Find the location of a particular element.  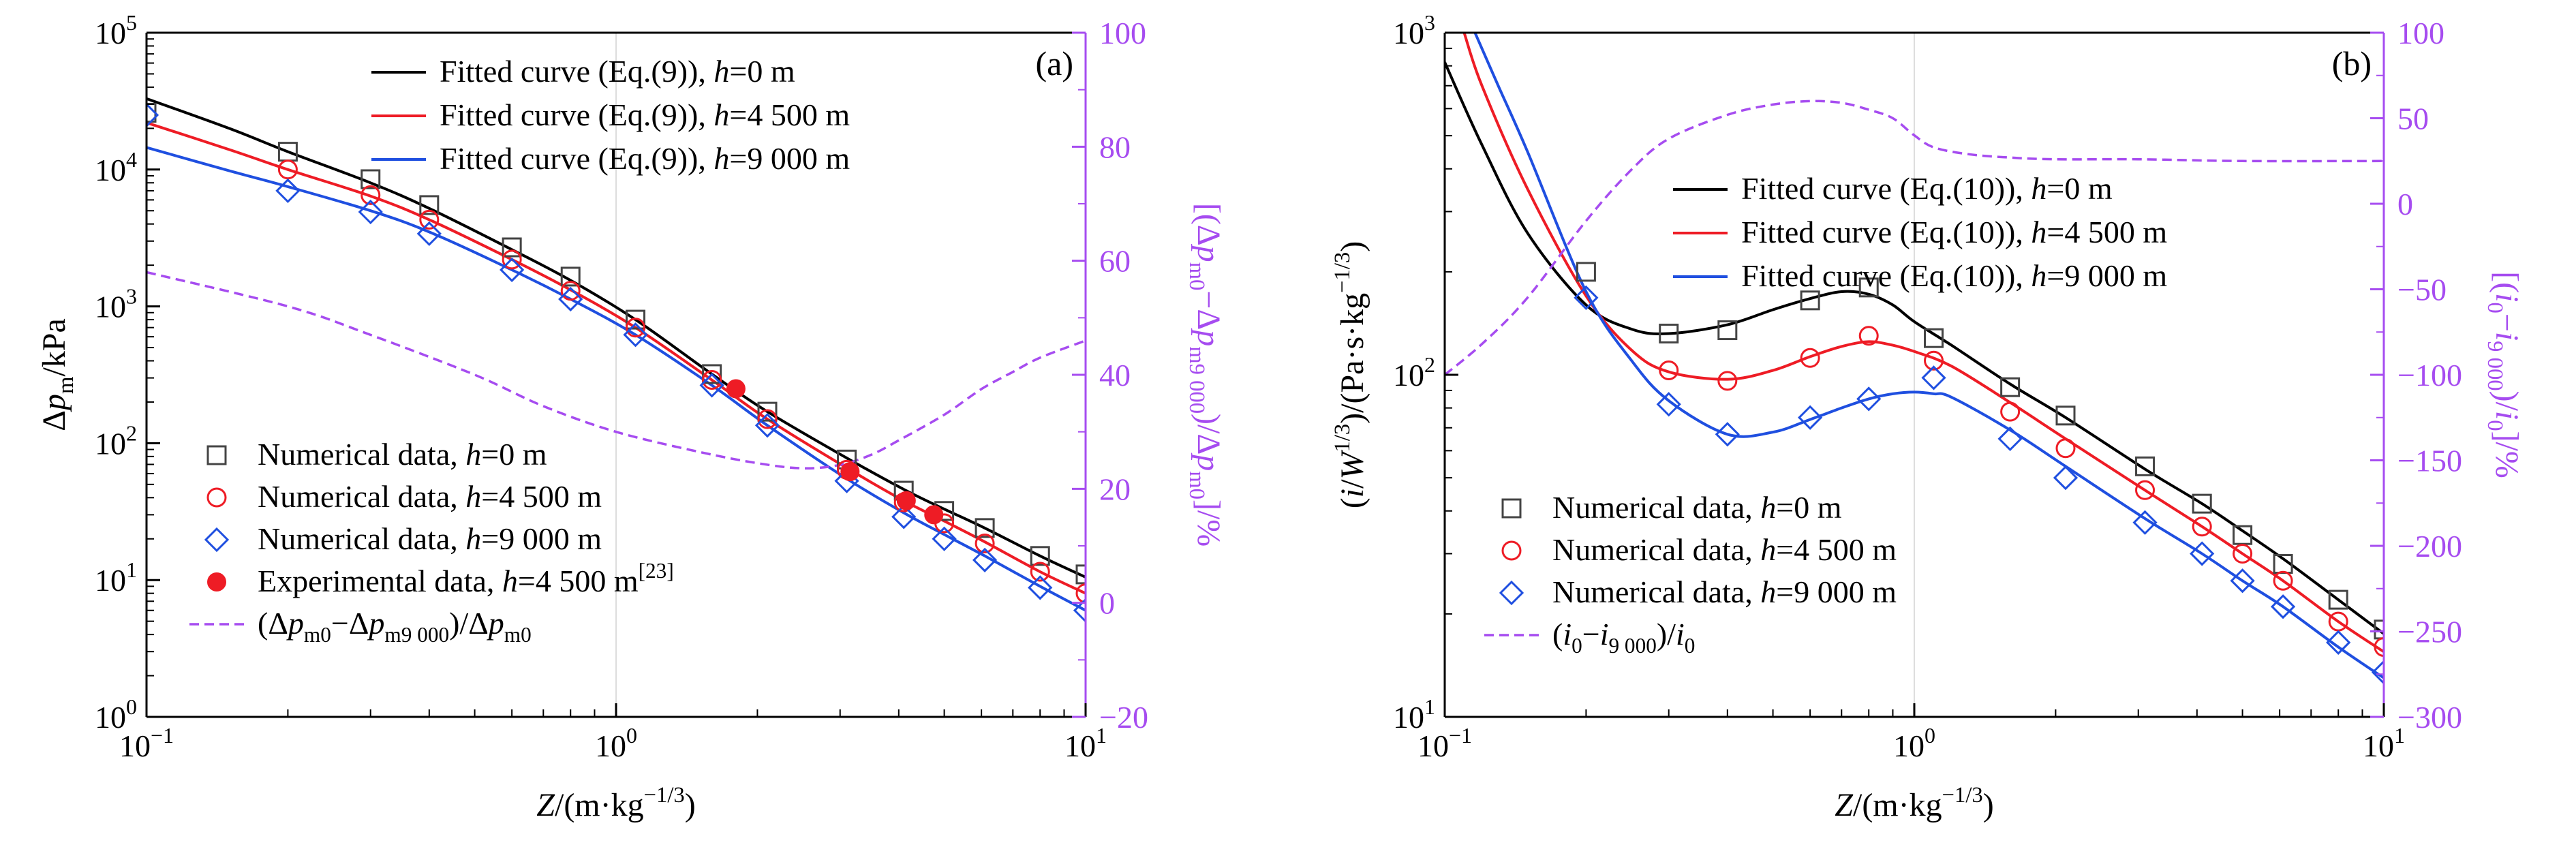

y-tick-label-3: 10³ is located at coordinates (116, 304).